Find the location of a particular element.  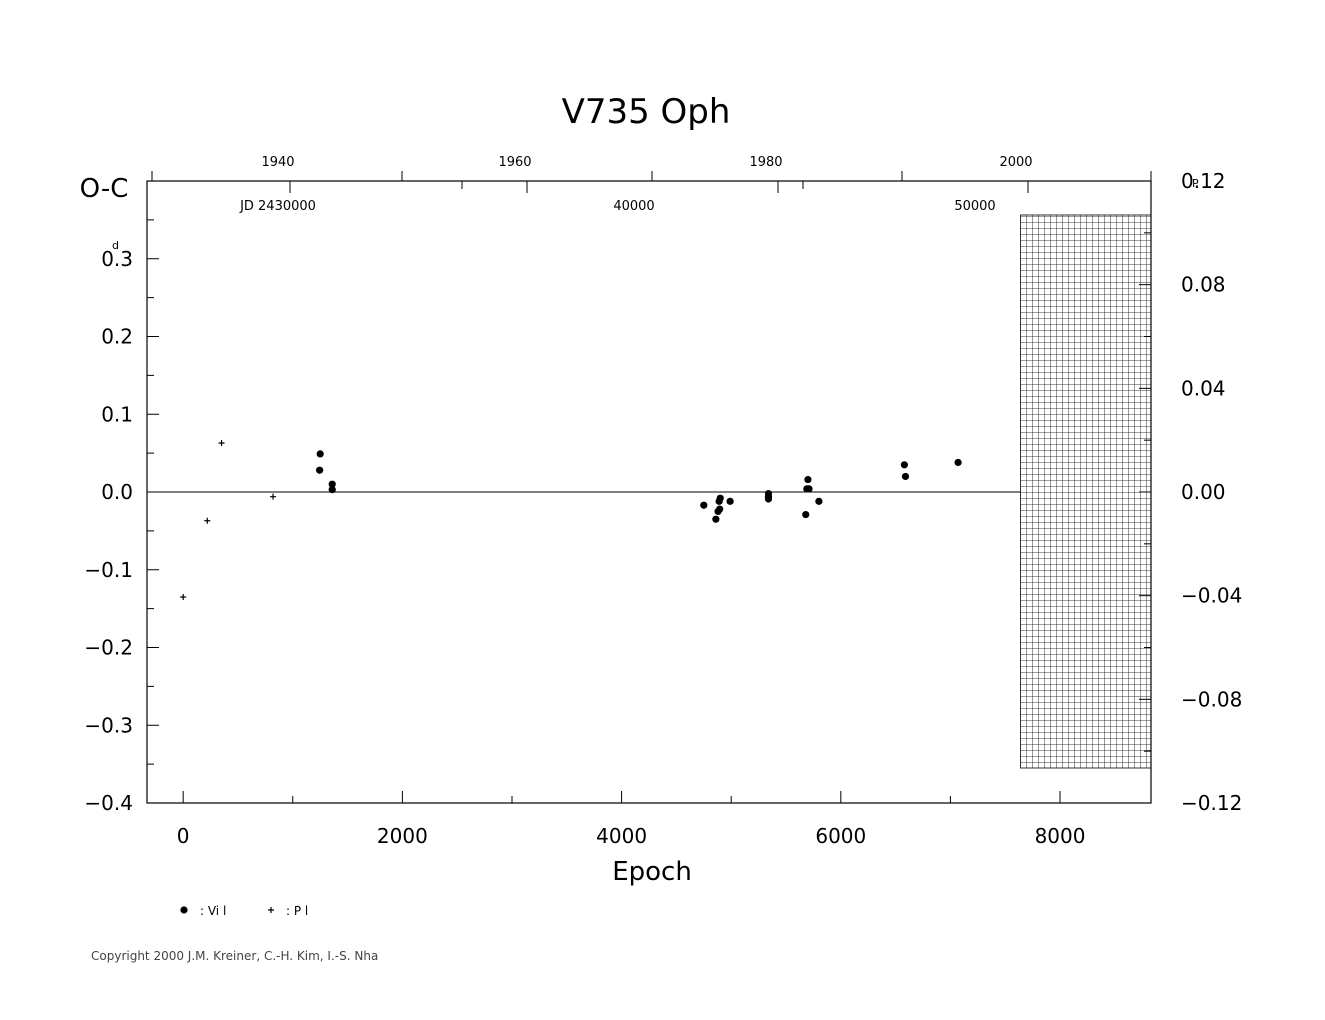

y-tick-label: −0.4 is located at coordinates (108, 803).